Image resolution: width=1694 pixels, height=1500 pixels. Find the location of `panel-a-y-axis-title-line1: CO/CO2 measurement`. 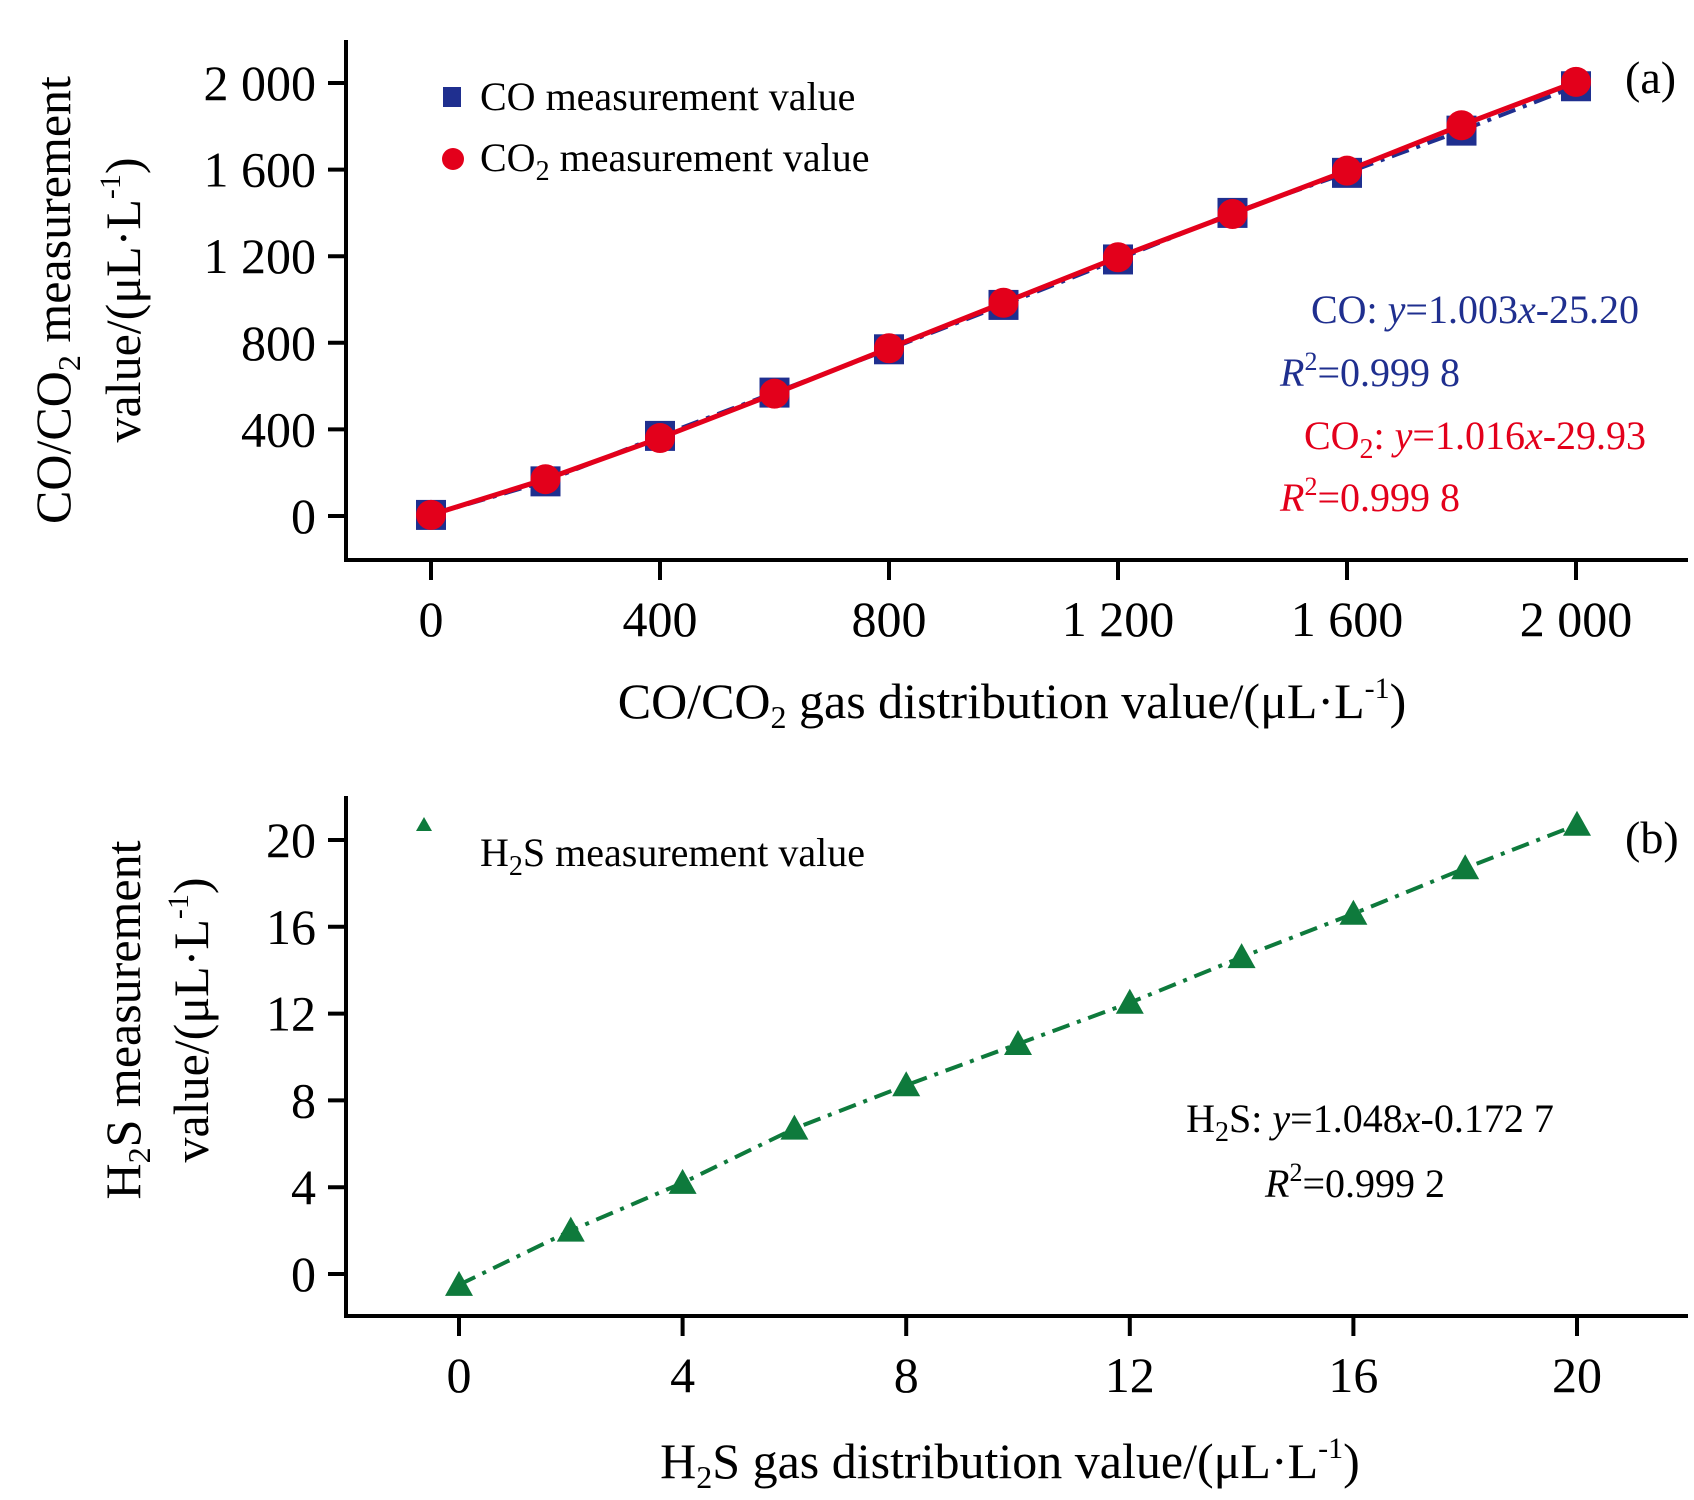

panel-a-y-axis-title-line1: CO/CO2 measurement is located at coordinates (56, 300).